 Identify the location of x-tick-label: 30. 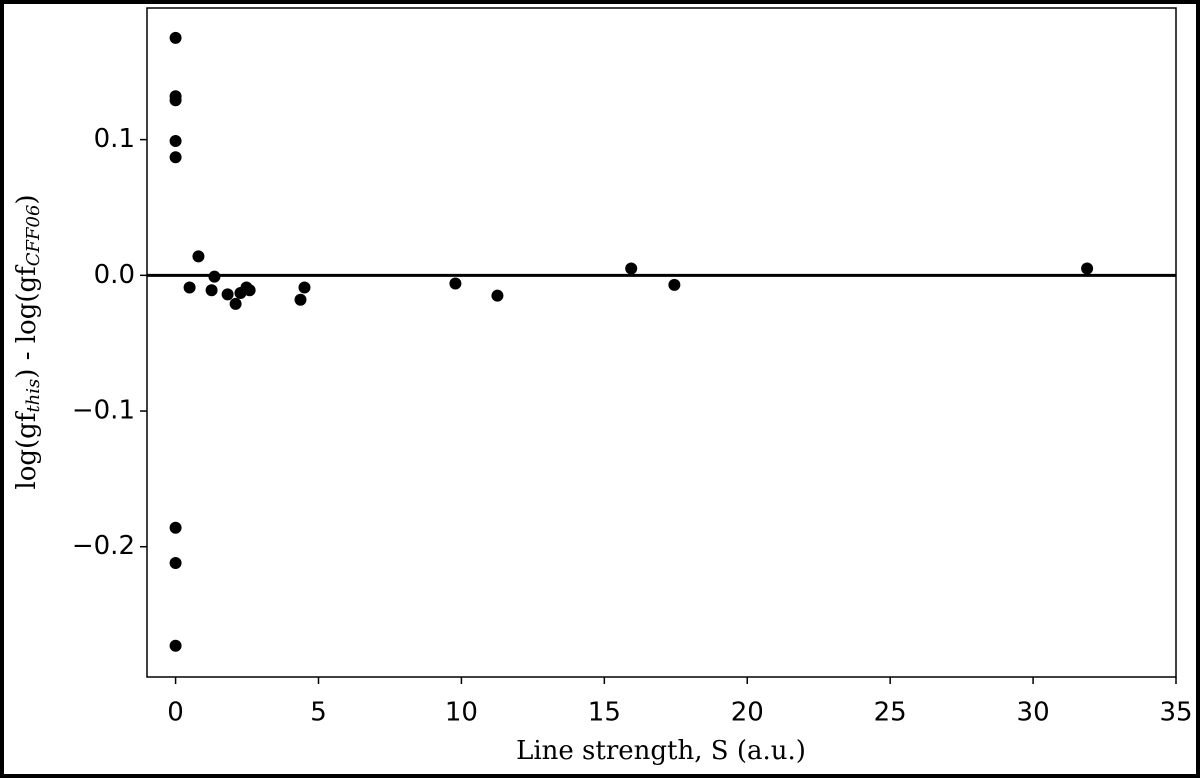
(1033, 713).